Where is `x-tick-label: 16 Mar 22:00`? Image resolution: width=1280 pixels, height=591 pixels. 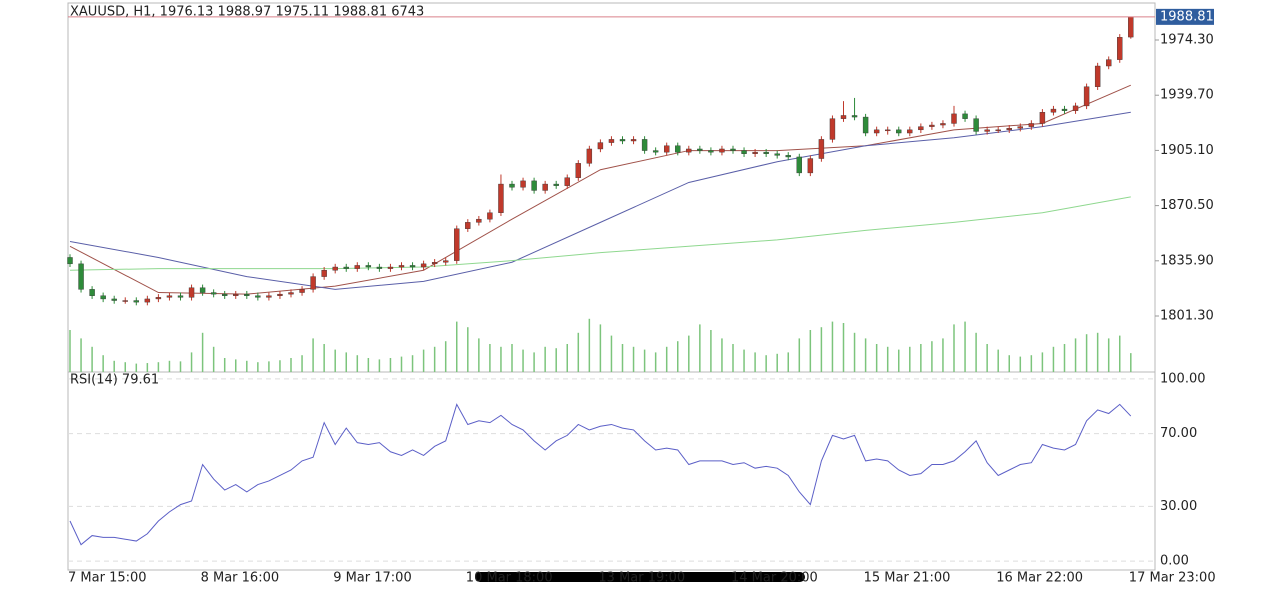
x-tick-label: 16 Mar 22:00 is located at coordinates (1039, 578).